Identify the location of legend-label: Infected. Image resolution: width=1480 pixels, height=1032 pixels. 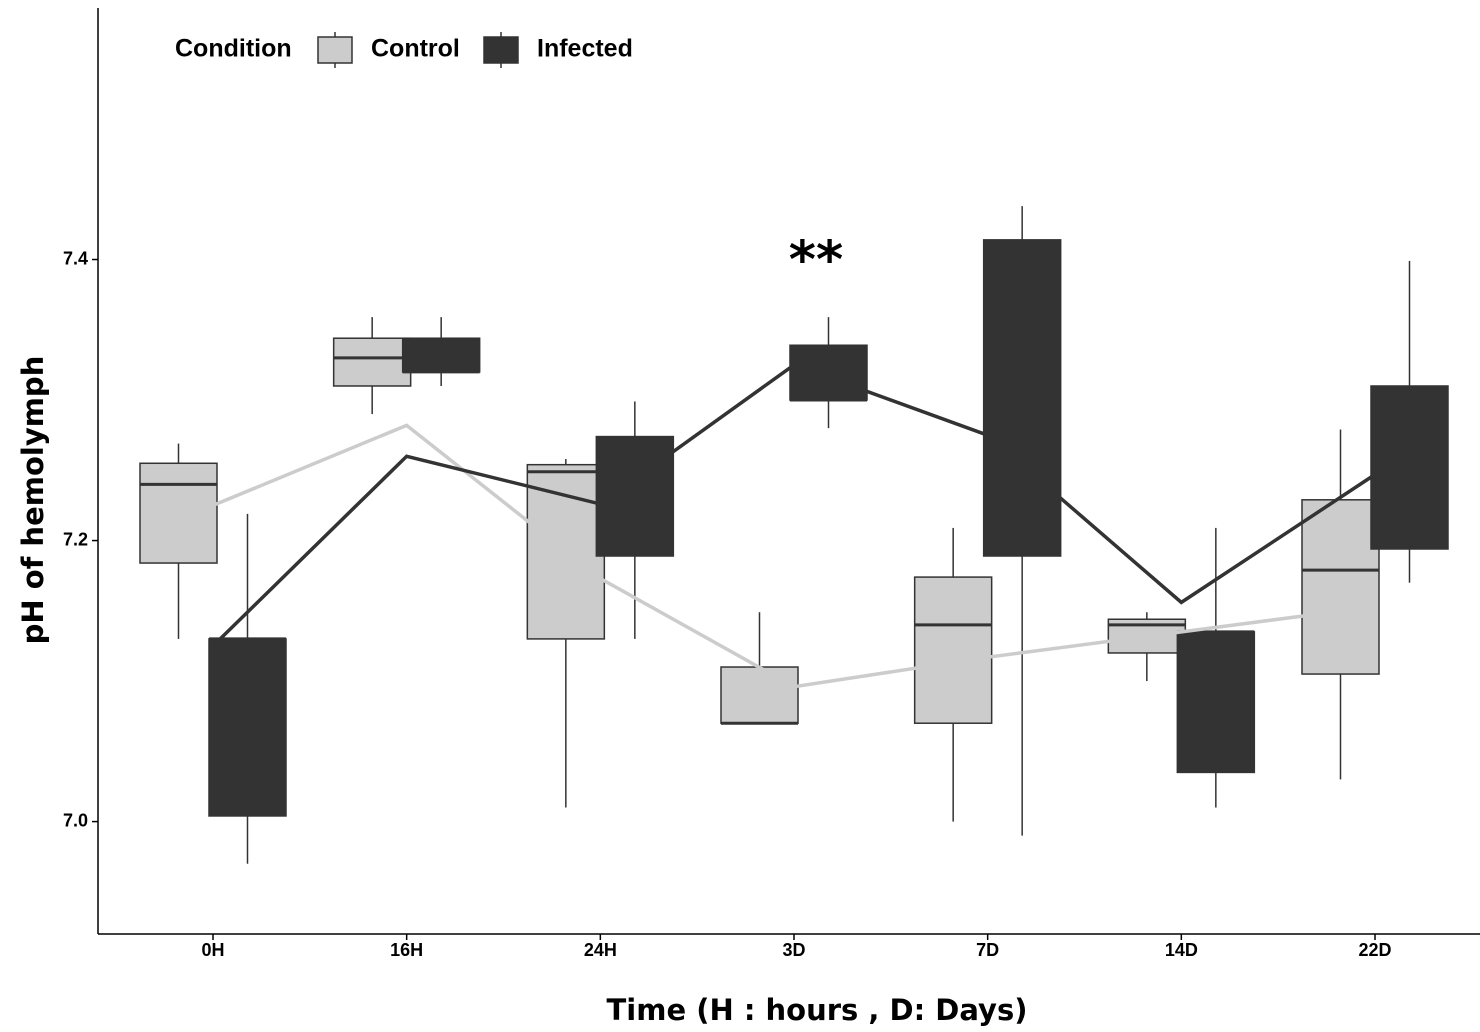
(585, 49).